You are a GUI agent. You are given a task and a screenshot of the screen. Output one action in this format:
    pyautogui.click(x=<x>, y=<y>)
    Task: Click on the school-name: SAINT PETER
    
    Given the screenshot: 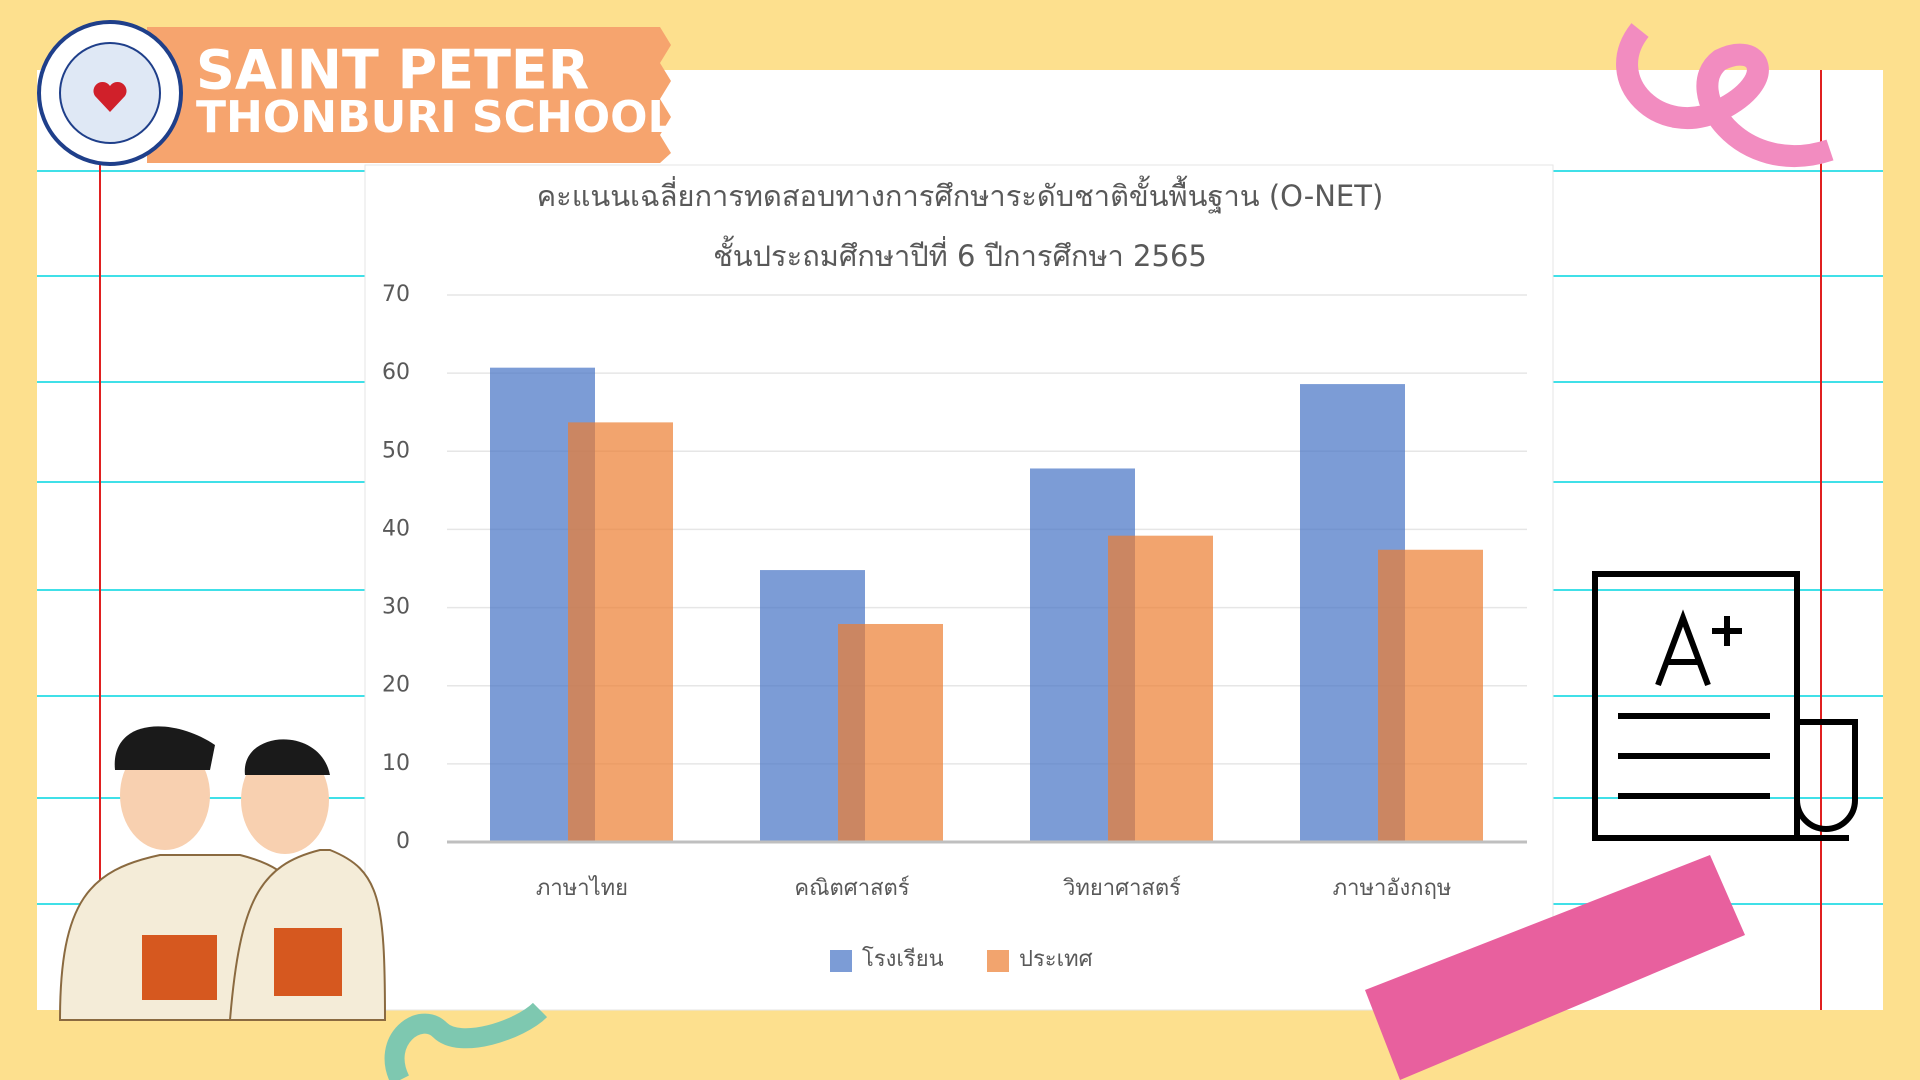 What is the action you would take?
    pyautogui.click(x=392, y=70)
    